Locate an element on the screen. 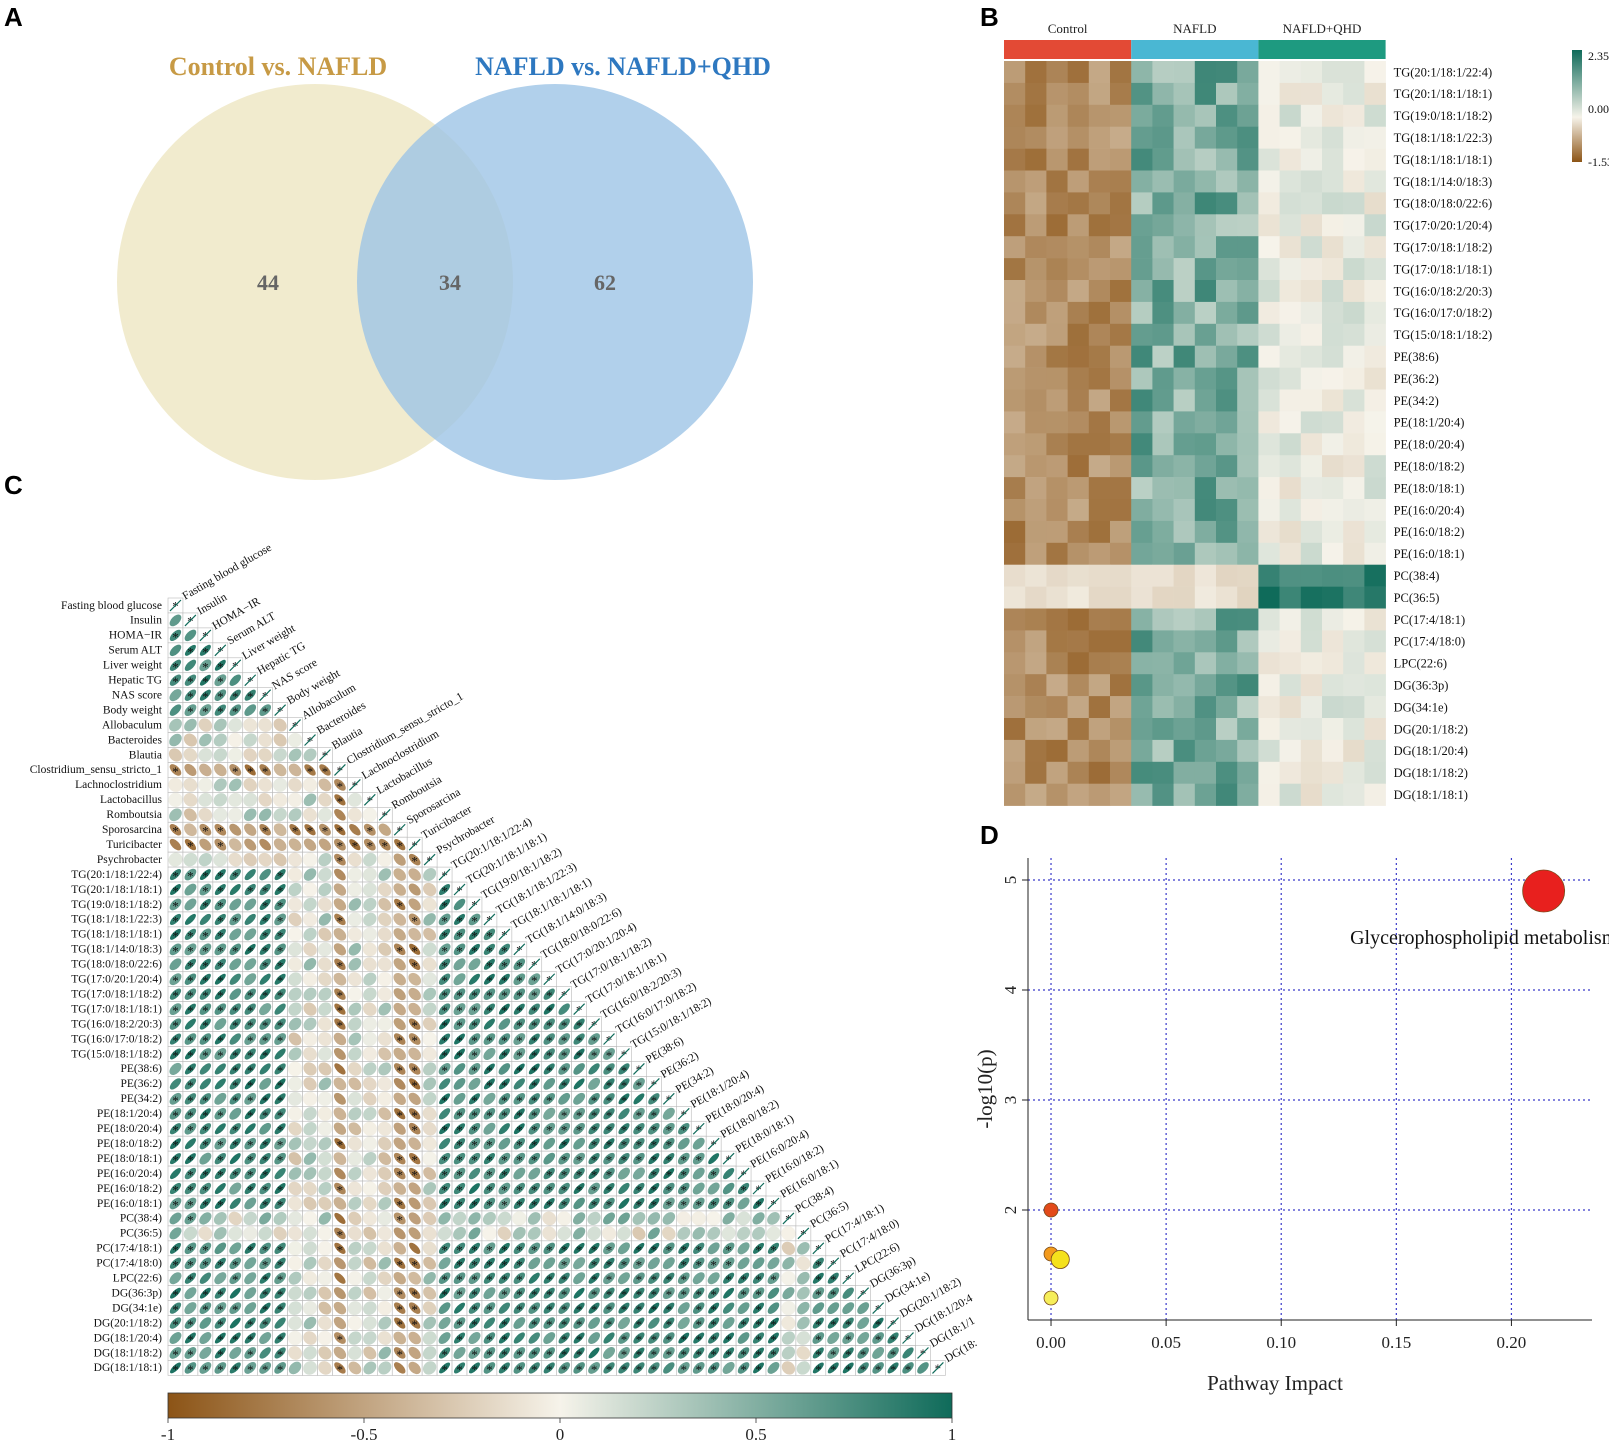 Image resolution: width=1609 pixels, height=1447 pixels. corr-row-label: Blautia is located at coordinates (145, 755).